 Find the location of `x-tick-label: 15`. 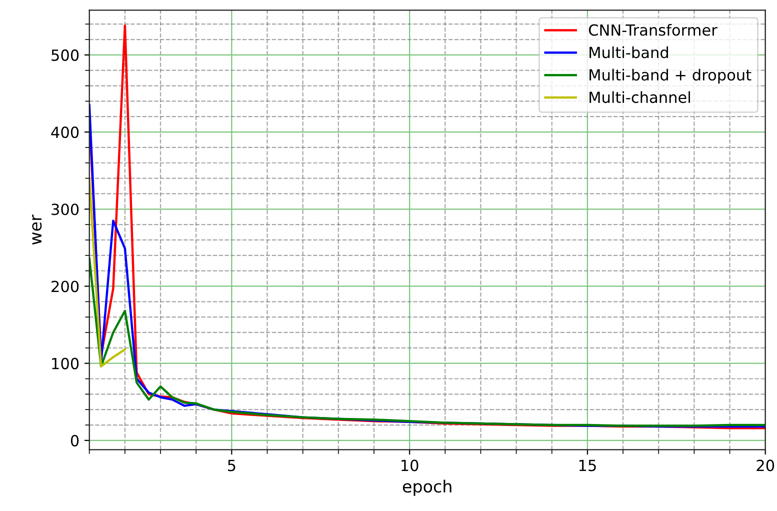

x-tick-label: 15 is located at coordinates (587, 466).